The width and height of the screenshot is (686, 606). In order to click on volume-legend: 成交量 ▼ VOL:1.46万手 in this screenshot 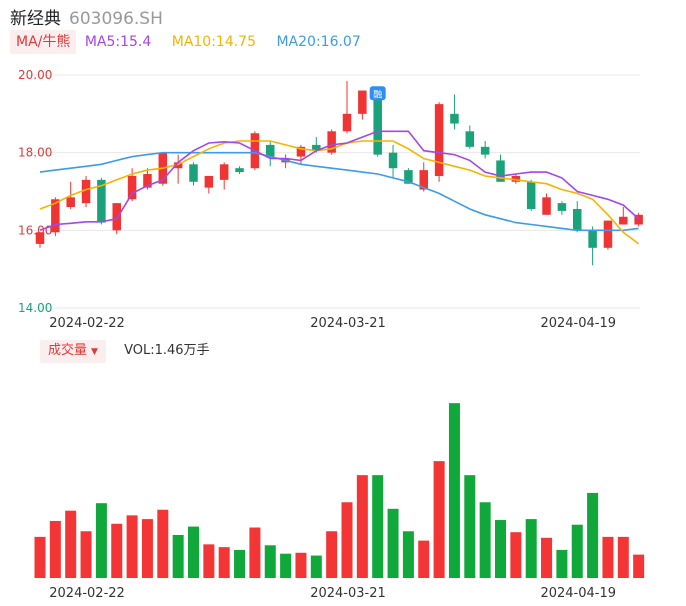, I will do `click(125, 351)`.